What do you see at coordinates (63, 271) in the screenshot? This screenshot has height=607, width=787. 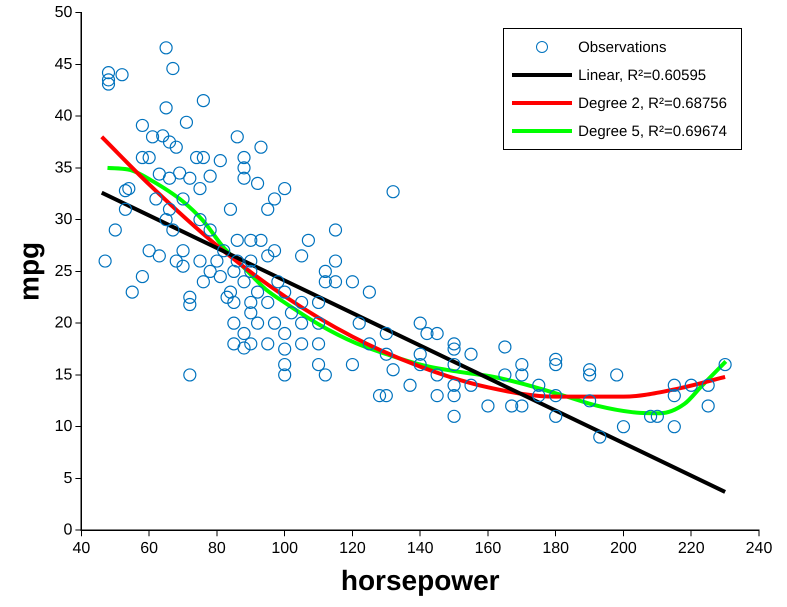 I see `y-tick-label: 25` at bounding box center [63, 271].